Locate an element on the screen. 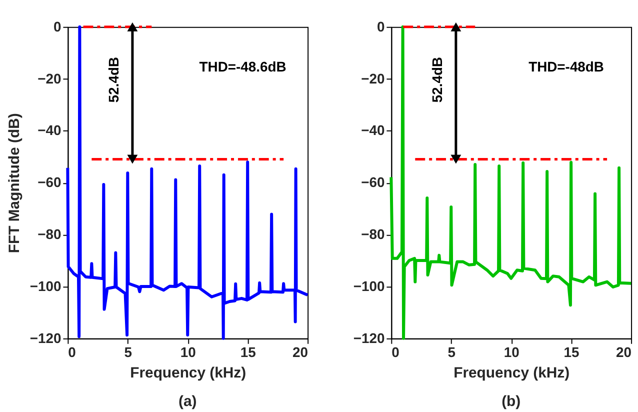  annotation: THD=-48.6dB is located at coordinates (242, 66).